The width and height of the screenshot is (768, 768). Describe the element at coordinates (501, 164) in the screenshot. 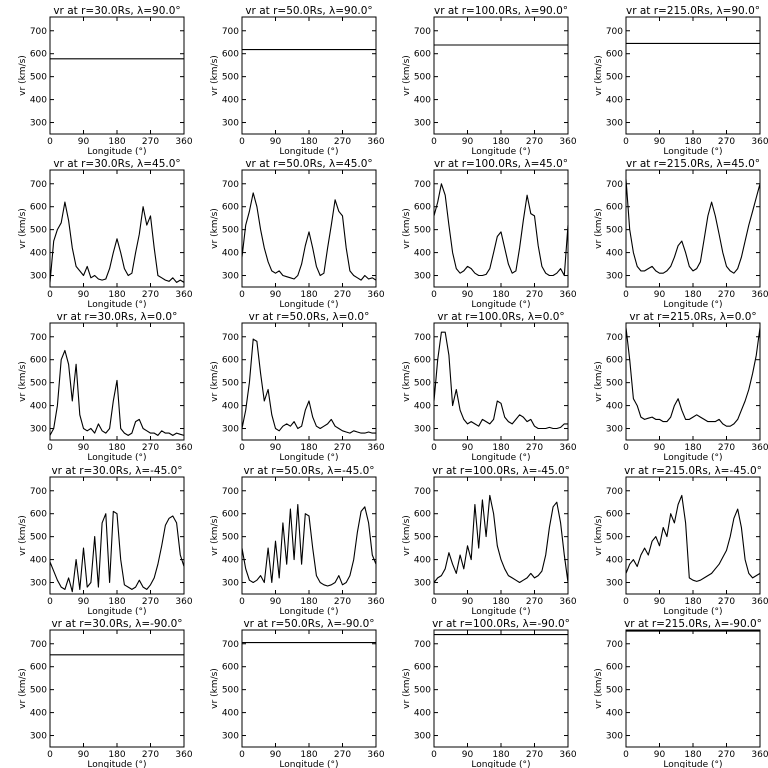

I see `panel-title: vr at r=100.0Rs, λ=45.0°` at that location.